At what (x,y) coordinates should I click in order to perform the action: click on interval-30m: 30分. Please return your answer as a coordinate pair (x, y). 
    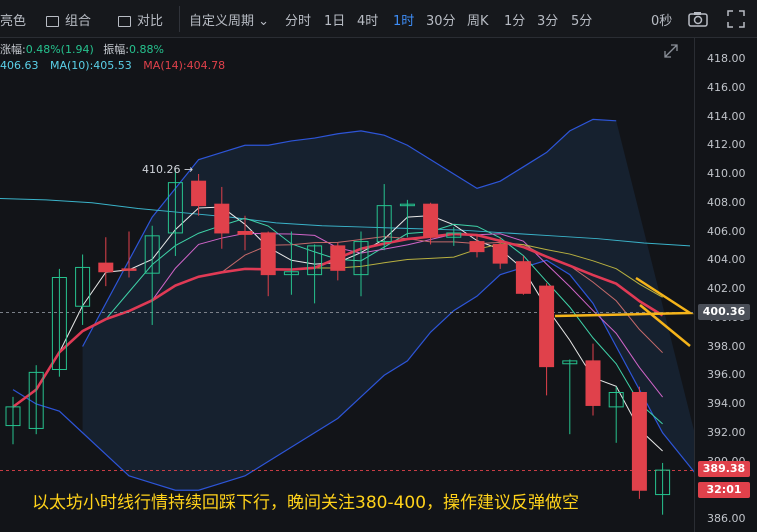
    Looking at the image, I should click on (441, 21).